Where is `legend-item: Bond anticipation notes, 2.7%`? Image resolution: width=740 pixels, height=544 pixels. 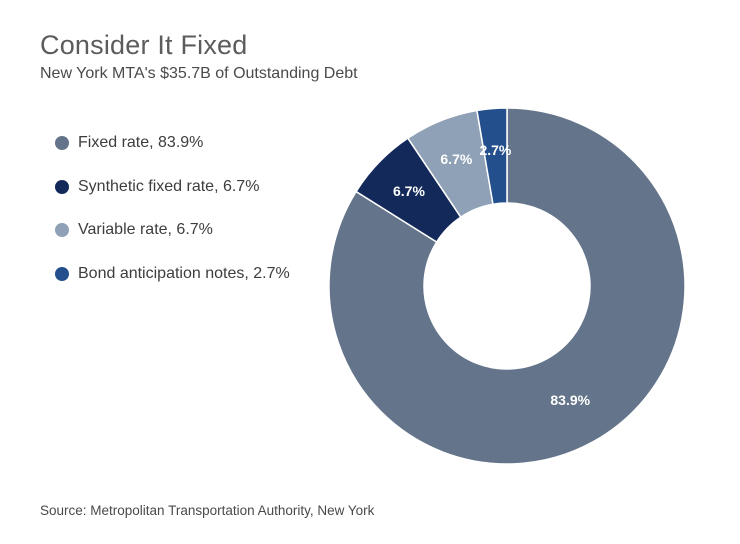
legend-item: Bond anticipation notes, 2.7% is located at coordinates (172, 274).